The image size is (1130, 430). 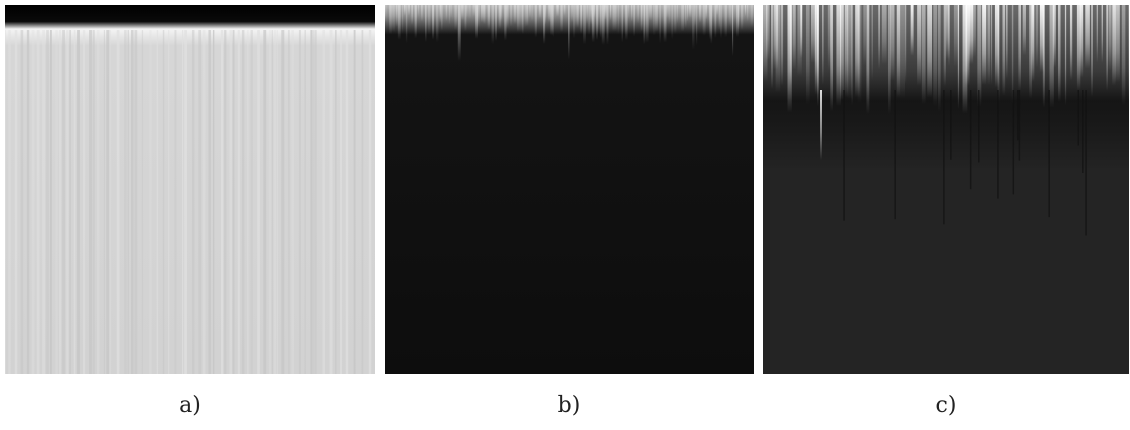 What do you see at coordinates (569, 405) in the screenshot?
I see `panel-label: b)` at bounding box center [569, 405].